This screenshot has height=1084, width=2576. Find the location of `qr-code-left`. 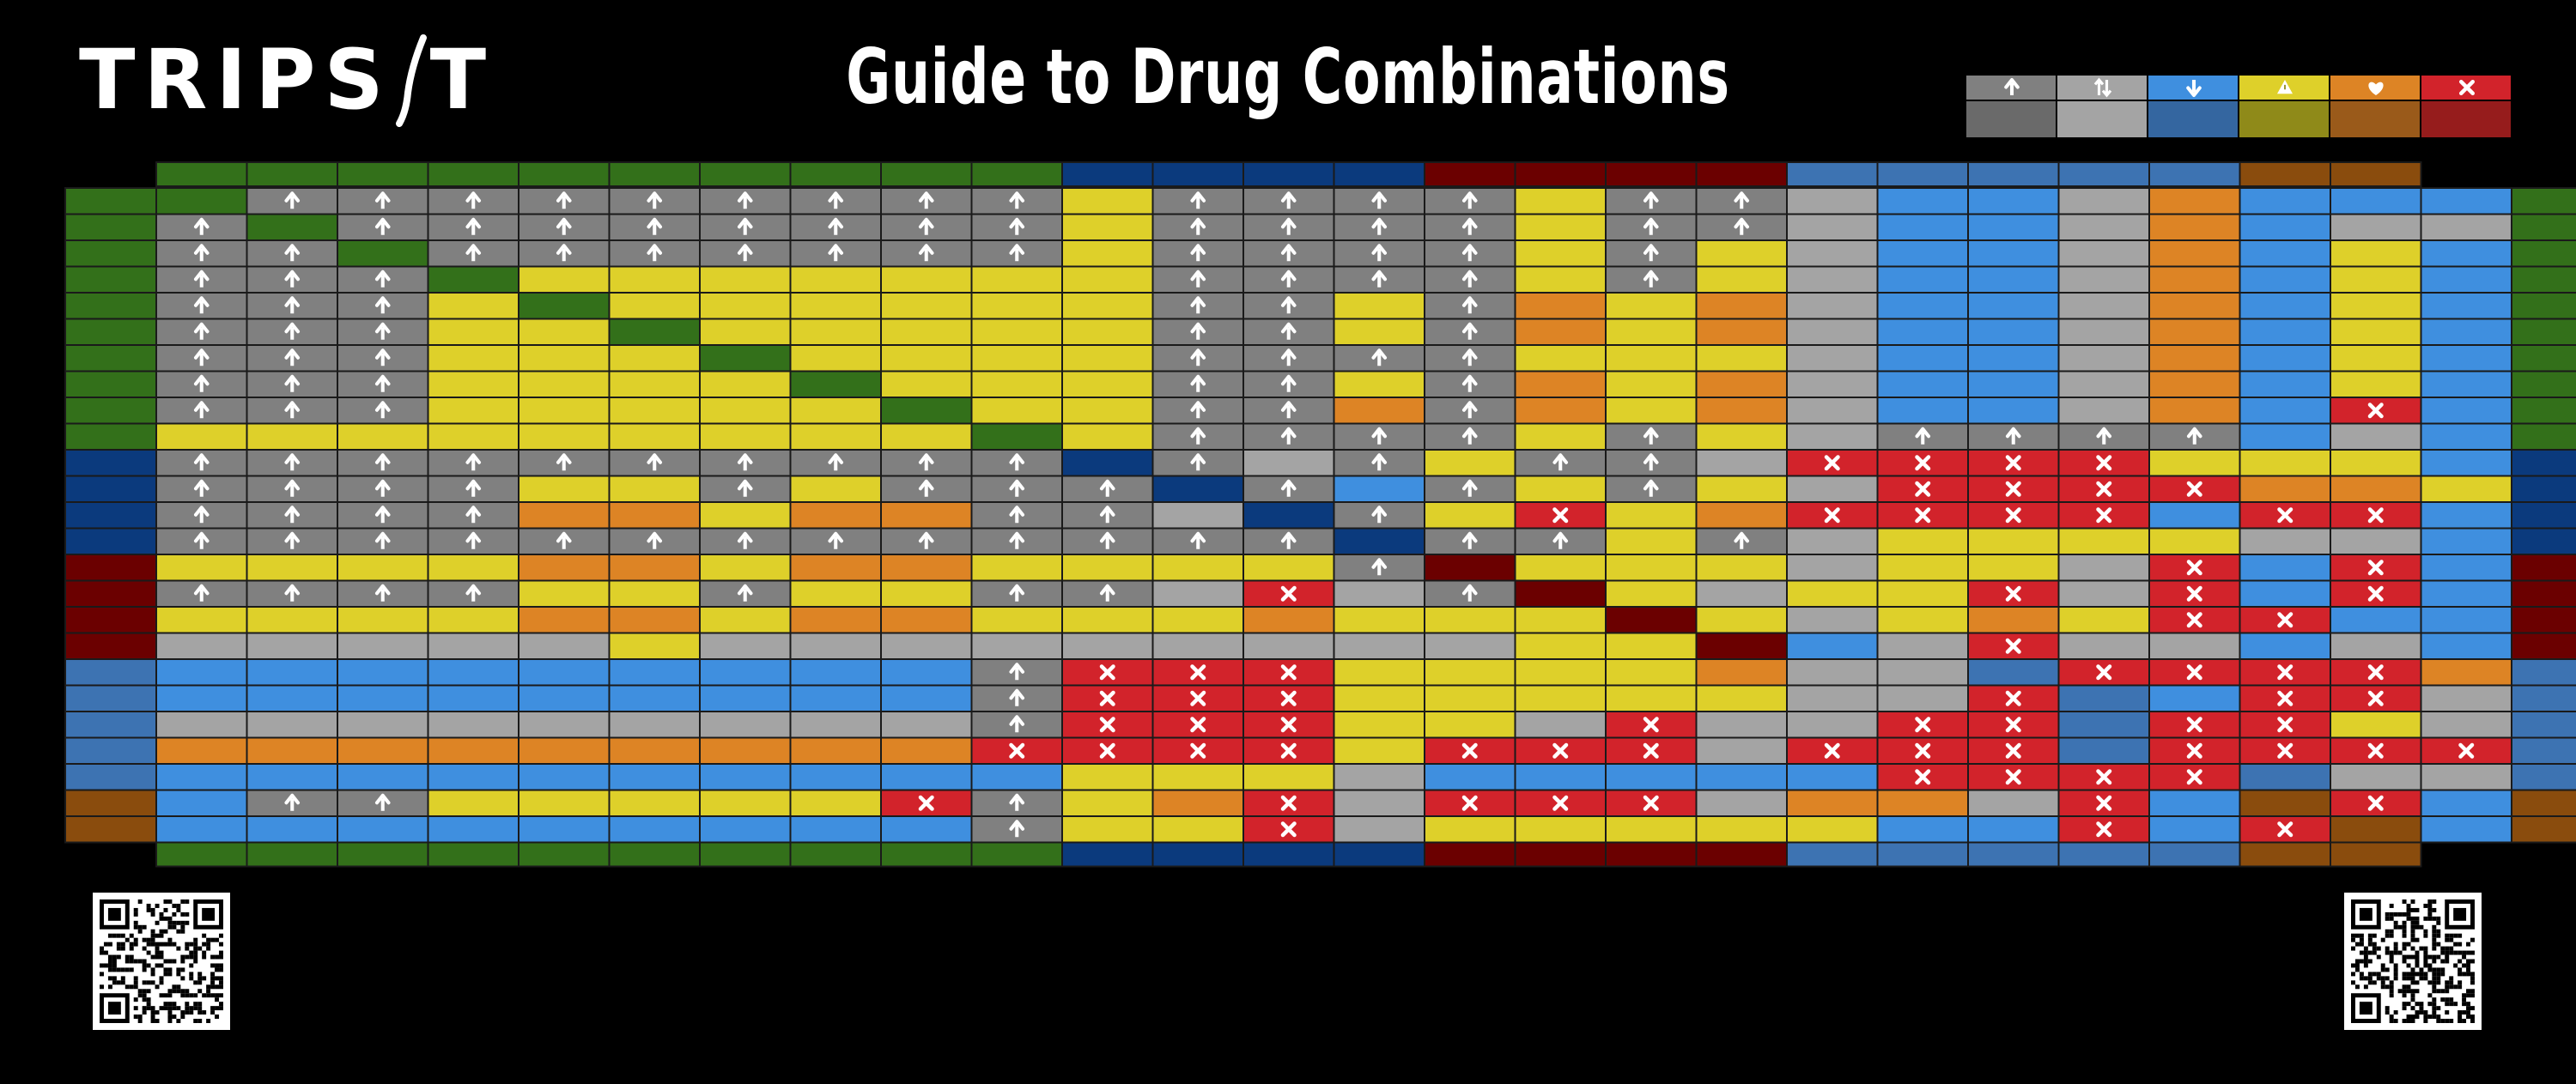

qr-code-left is located at coordinates (161, 962).